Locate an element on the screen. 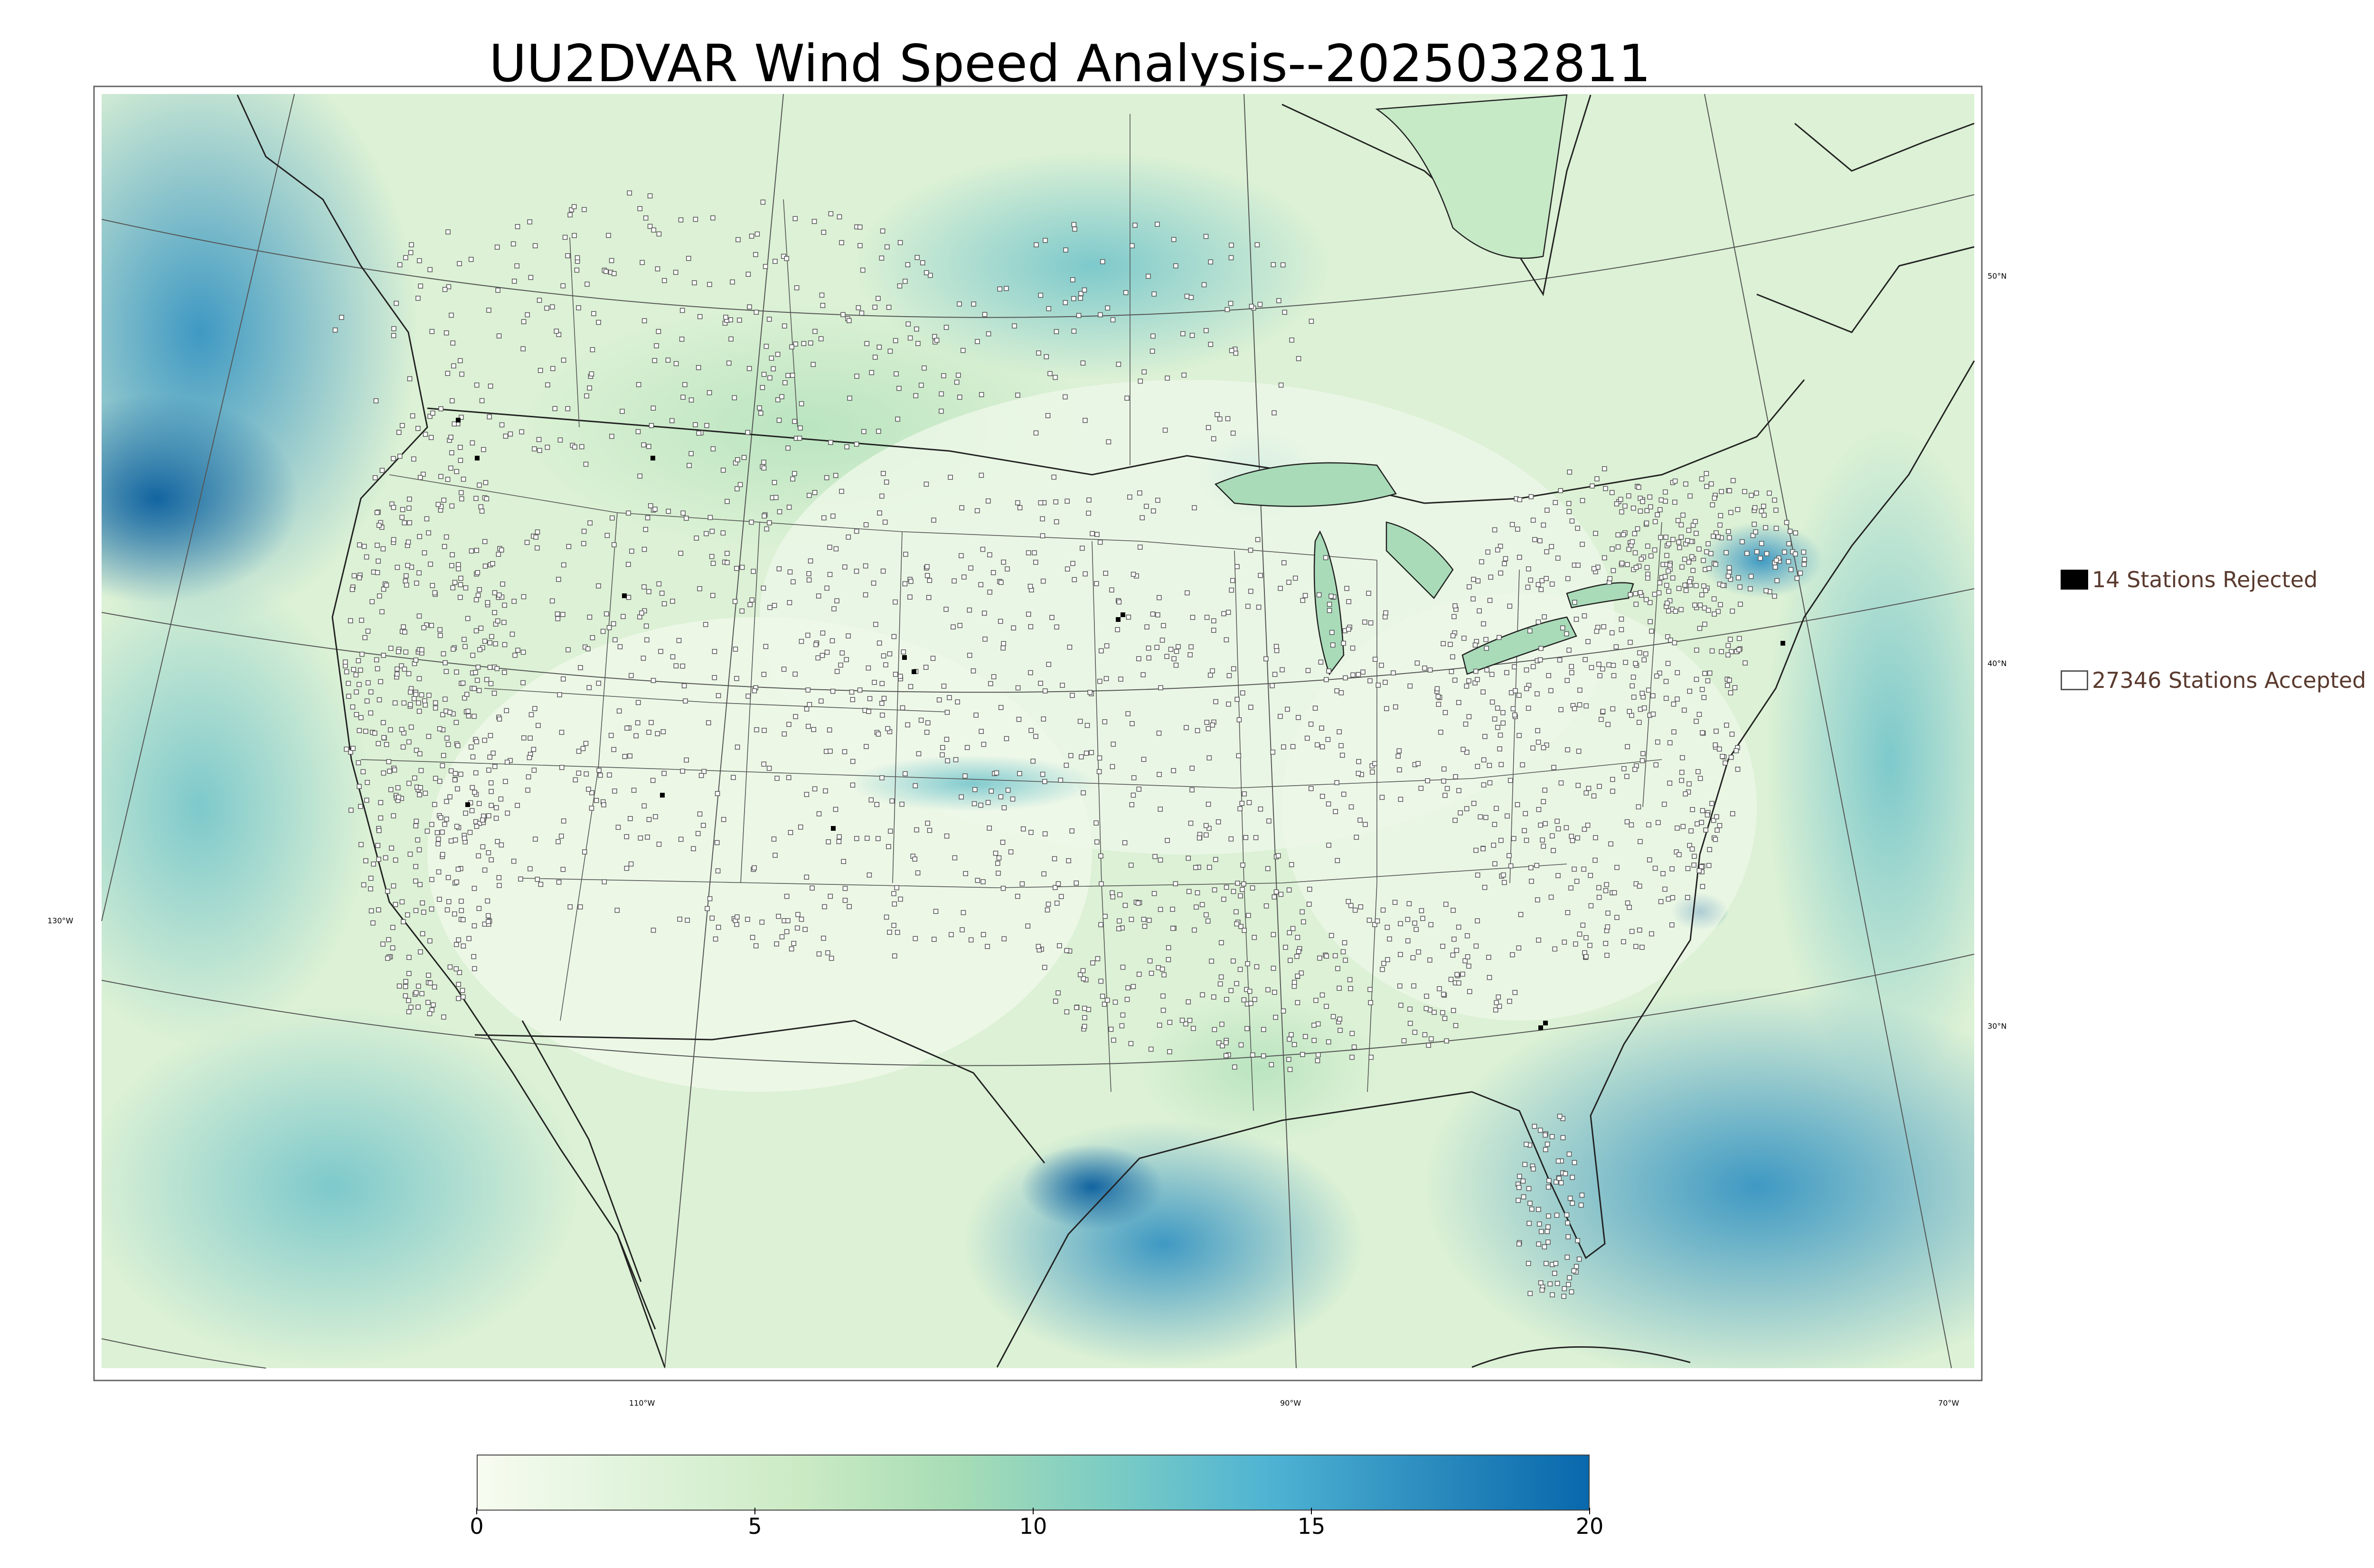 This screenshot has width=2374, height=1568. colorbar-tick is located at coordinates (754, 1511).